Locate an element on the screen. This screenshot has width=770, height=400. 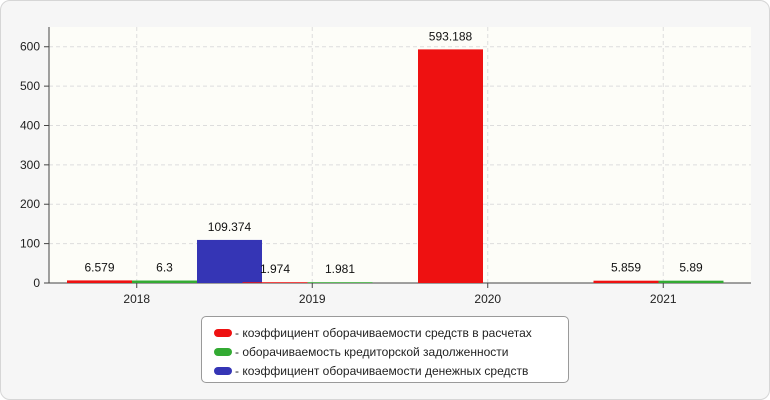
y-tick-label: 200 is located at coordinates (30, 204).